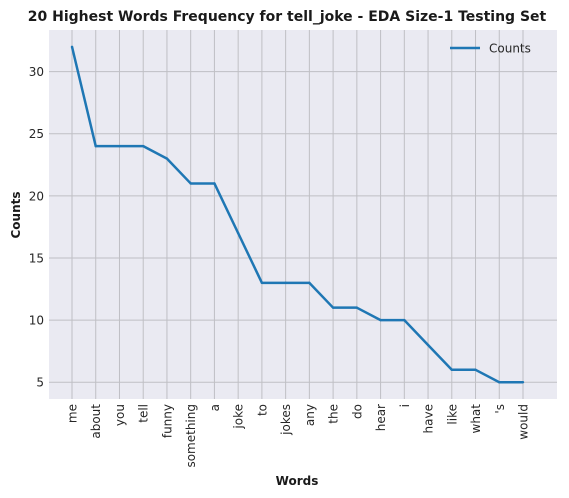 The height and width of the screenshot is (498, 569). Describe the element at coordinates (191, 436) in the screenshot. I see `x-tick-label: something` at that location.